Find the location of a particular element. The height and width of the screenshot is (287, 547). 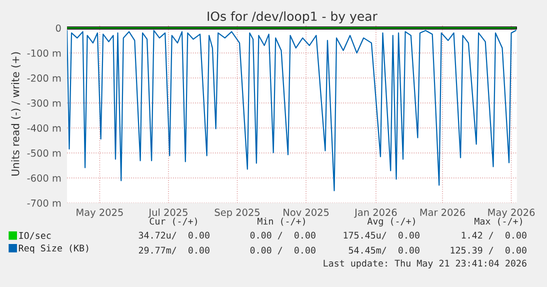

text: 54.45m/ 0.00 is located at coordinates (384, 250).